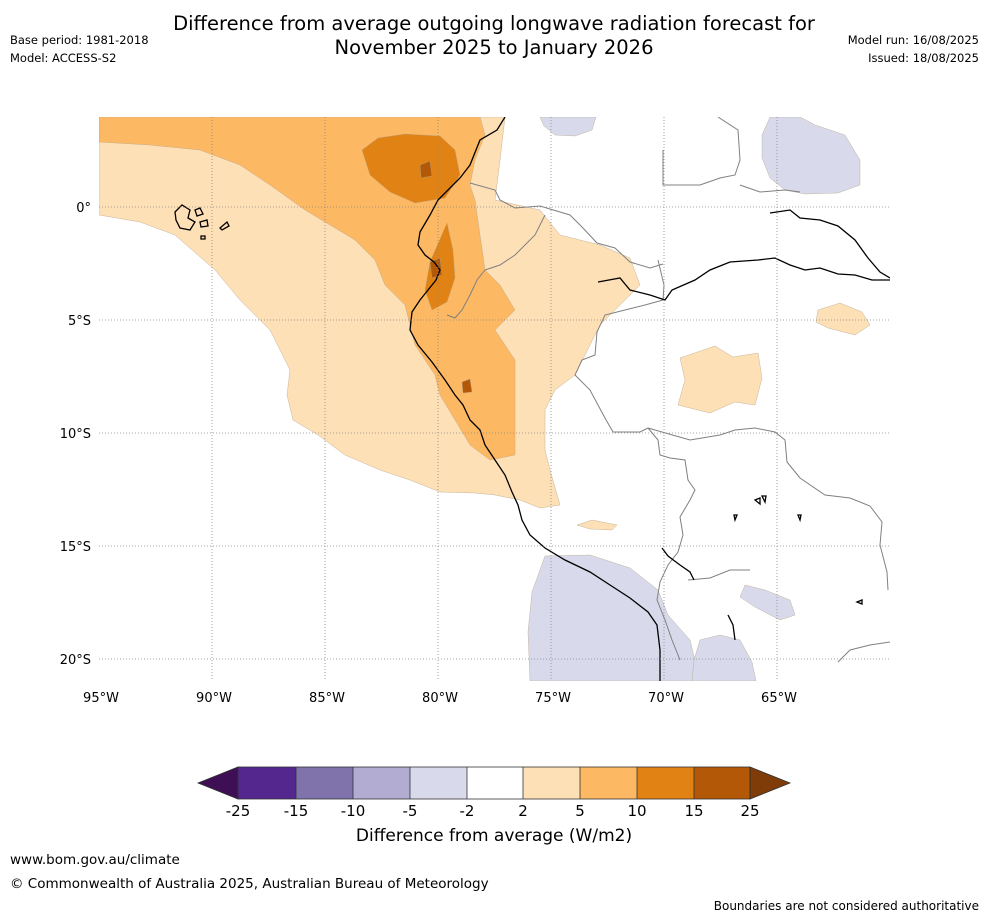 Image resolution: width=988 pixels, height=919 pixels. What do you see at coordinates (410, 811) in the screenshot?
I see `colorbar-tick: -5` at bounding box center [410, 811].